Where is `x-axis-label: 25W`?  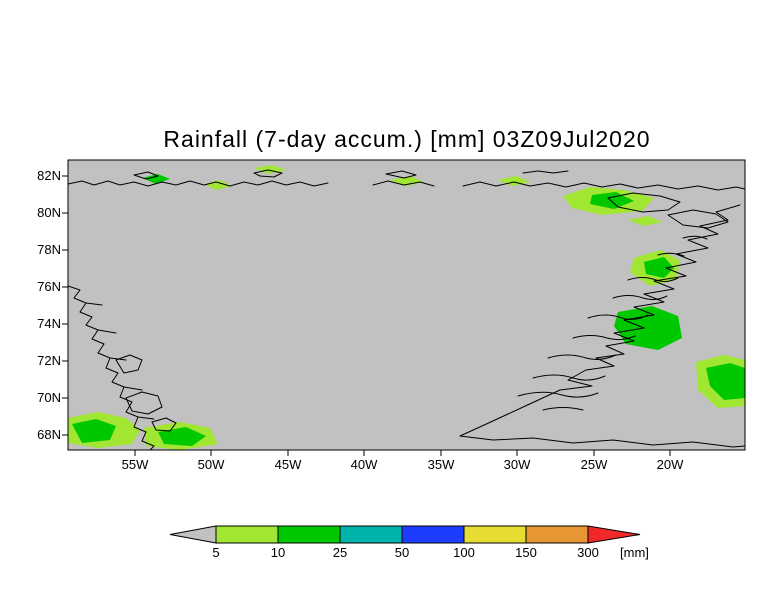 x-axis-label: 25W is located at coordinates (594, 464).